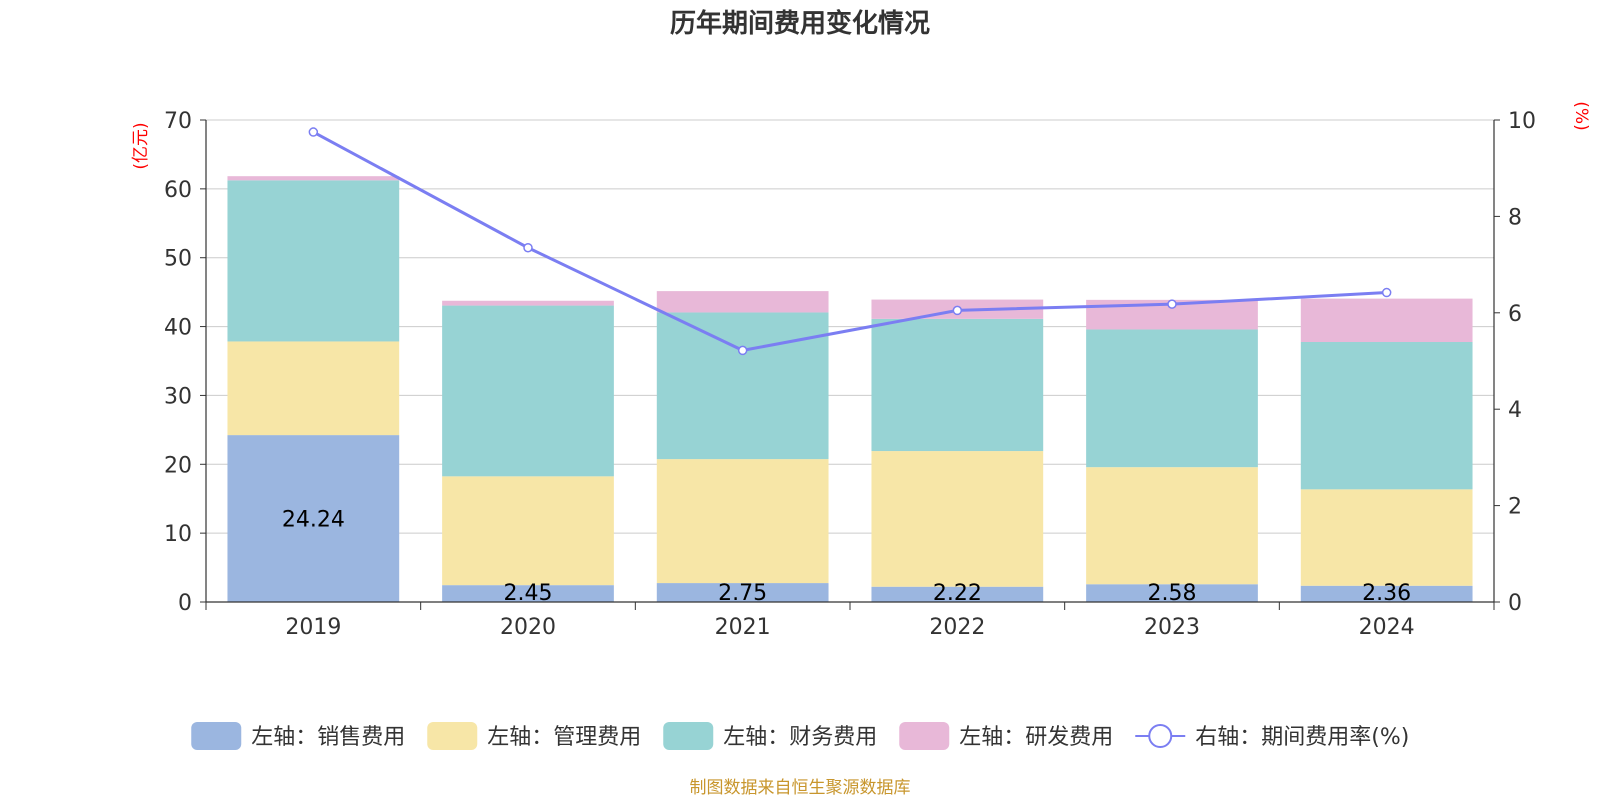 Image resolution: width=1600 pixels, height=800 pixels. I want to click on left-tick-label: 30, so click(178, 396).